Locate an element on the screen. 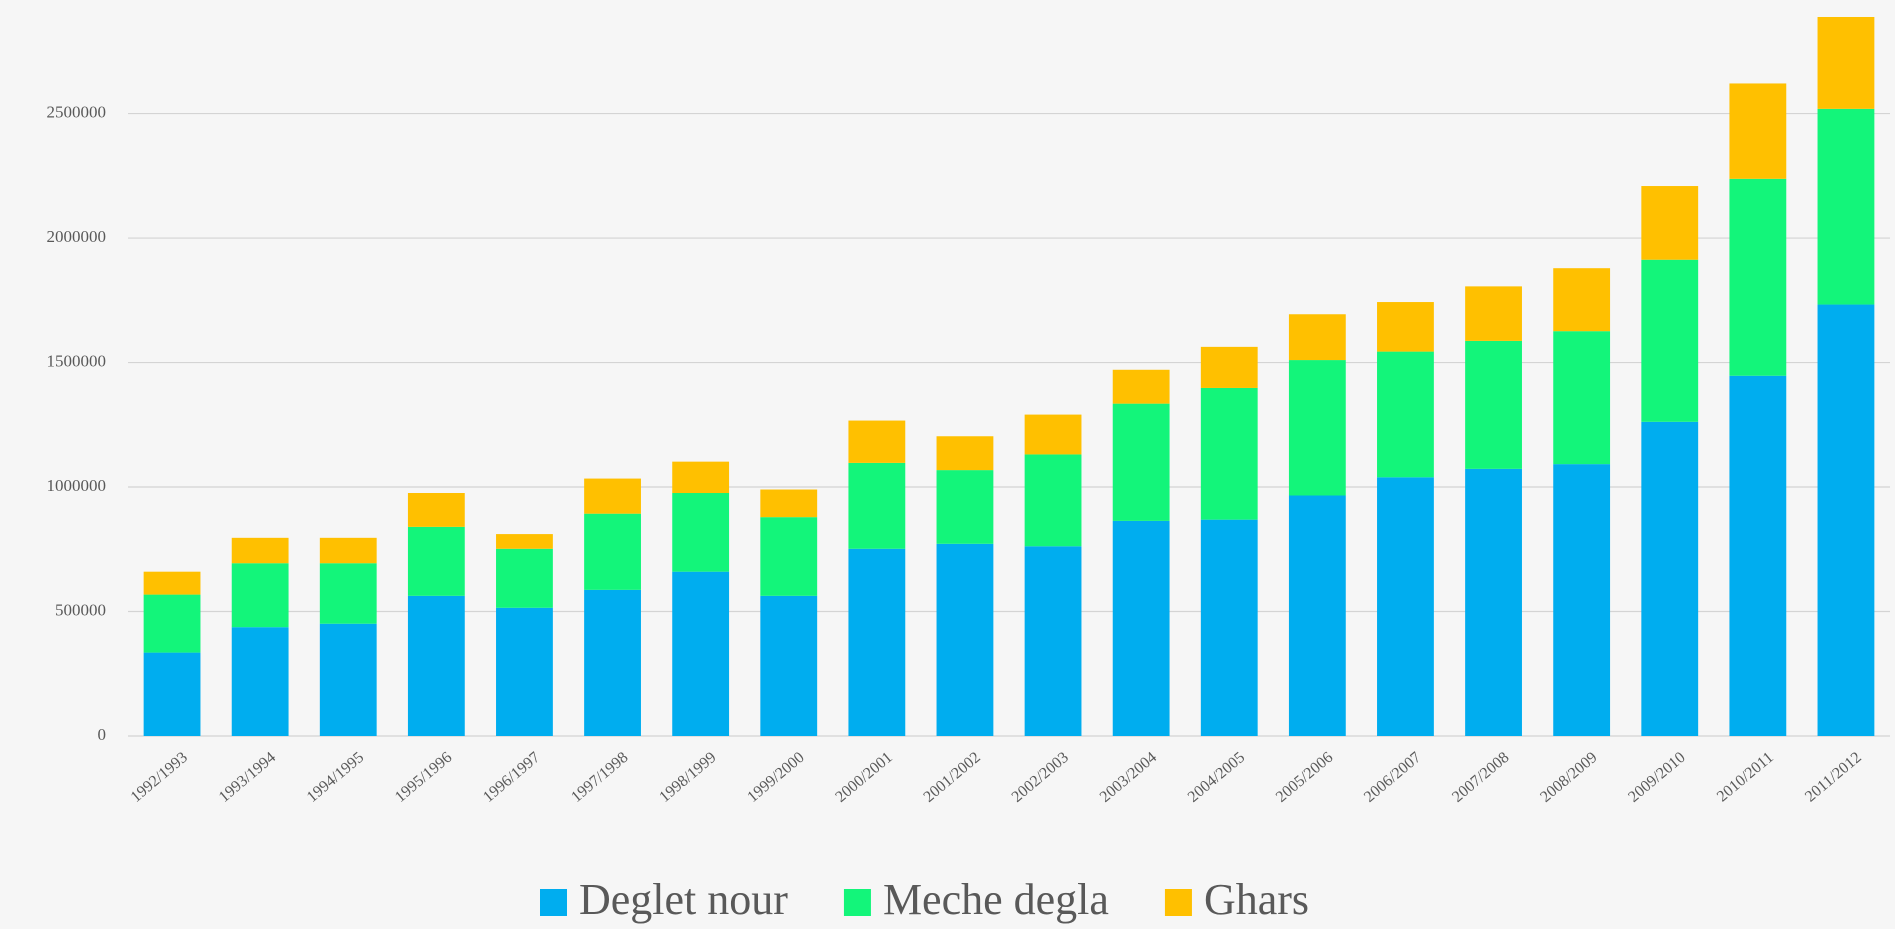  x-tick-label: 2006/2007 is located at coordinates (1392, 777).